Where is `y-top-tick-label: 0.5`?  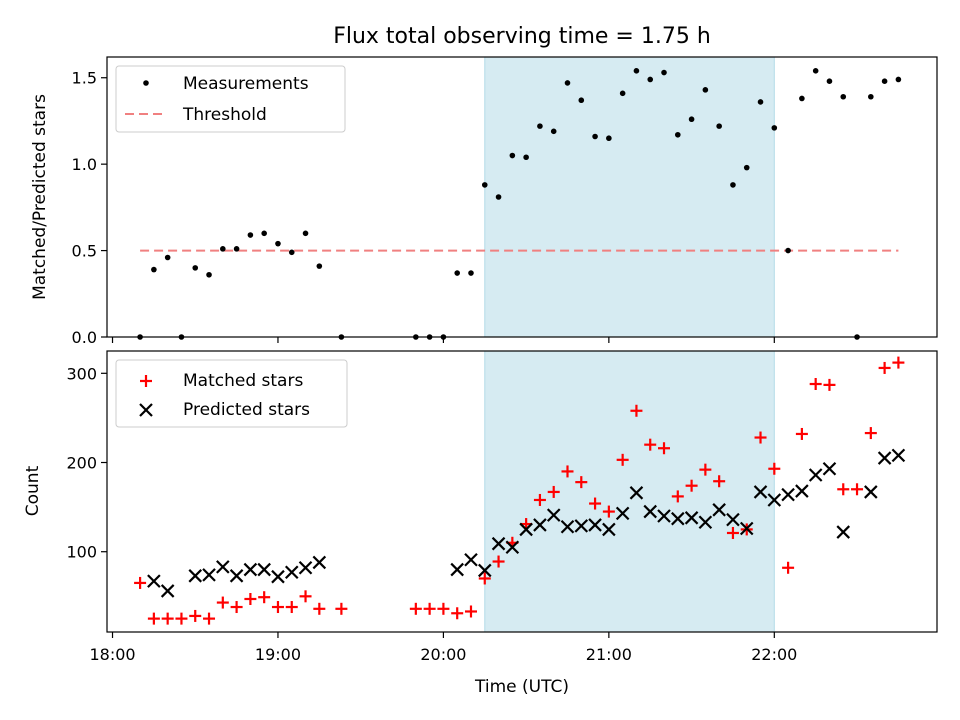
y-top-tick-label: 0.5 is located at coordinates (84, 251).